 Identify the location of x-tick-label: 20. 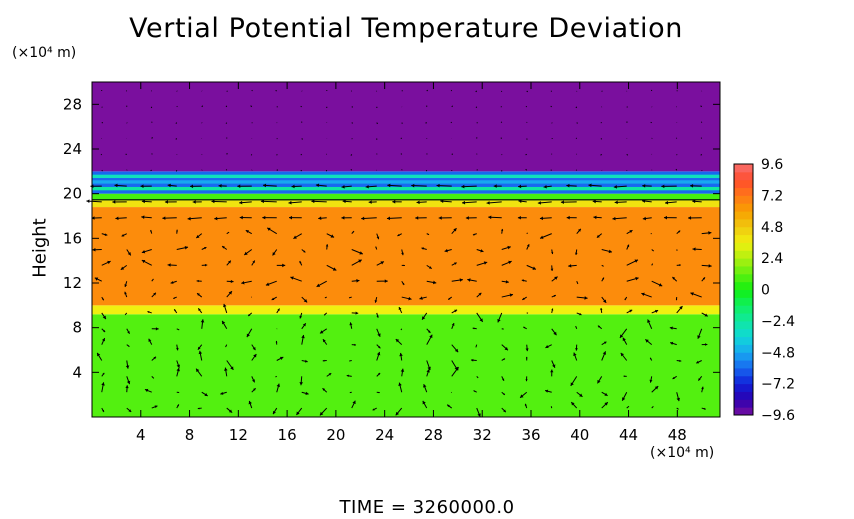
(335, 435).